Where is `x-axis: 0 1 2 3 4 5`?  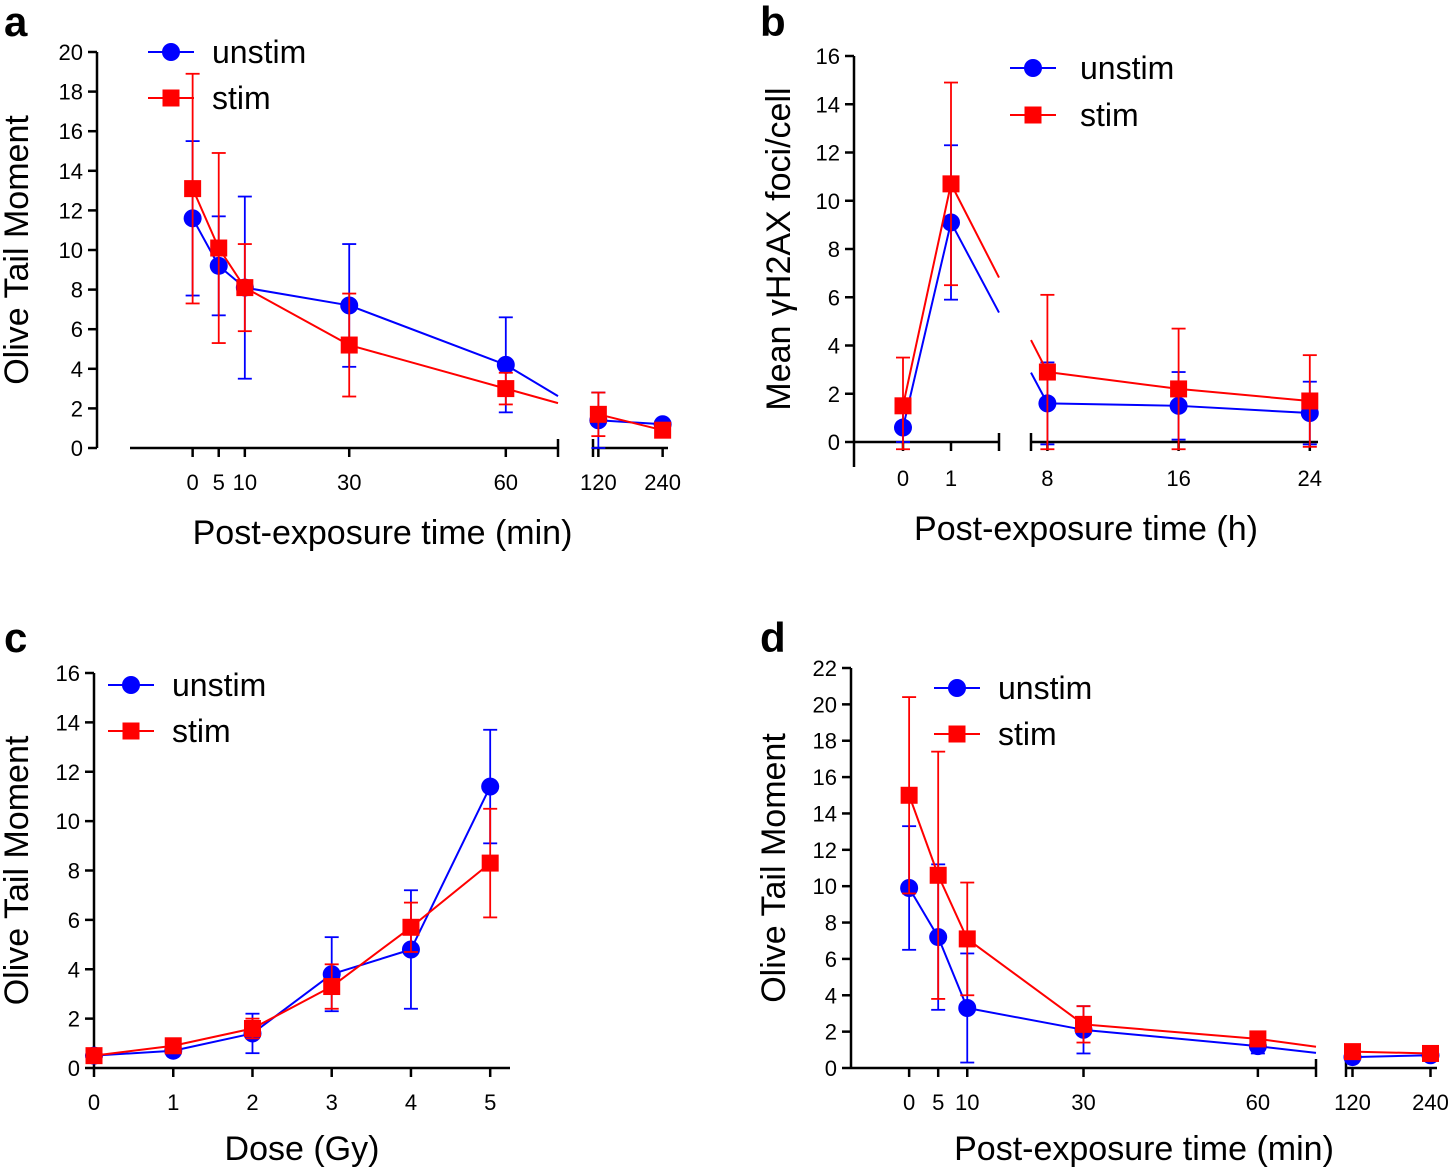
x-axis: 0 1 2 3 4 5 is located at coordinates (299, 1090).